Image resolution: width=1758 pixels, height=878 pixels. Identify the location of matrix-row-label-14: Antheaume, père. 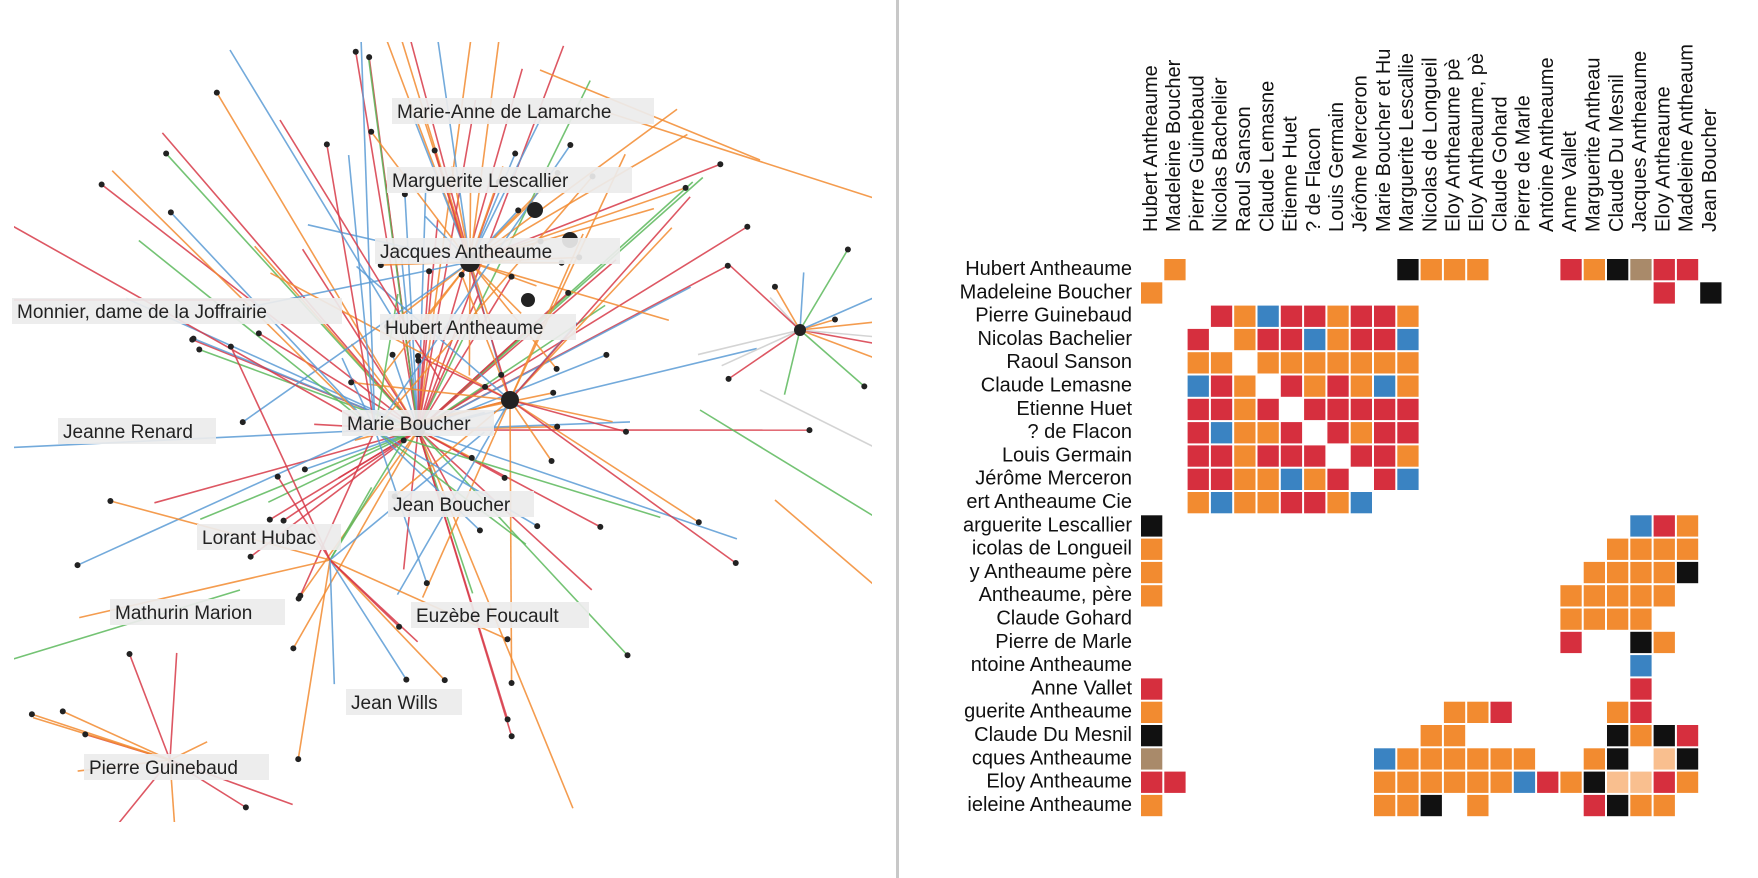
(1055, 595).